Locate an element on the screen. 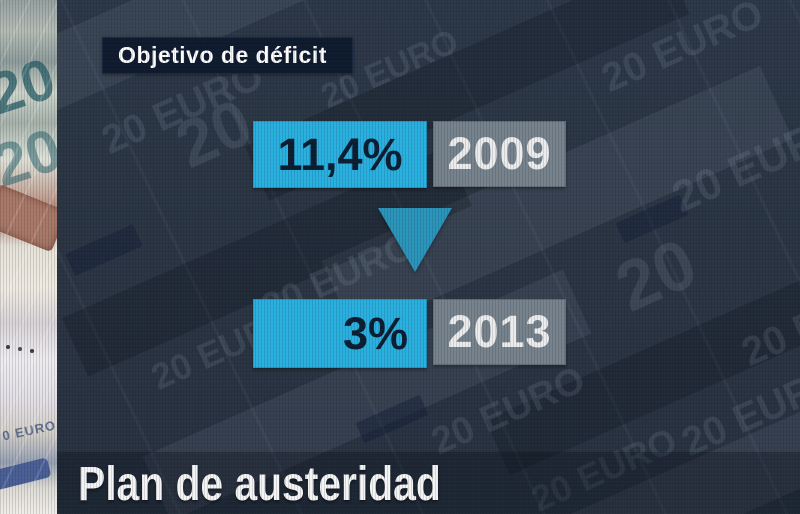 The height and width of the screenshot is (514, 800). deficit-value-2009: 11,4% is located at coordinates (340, 154).